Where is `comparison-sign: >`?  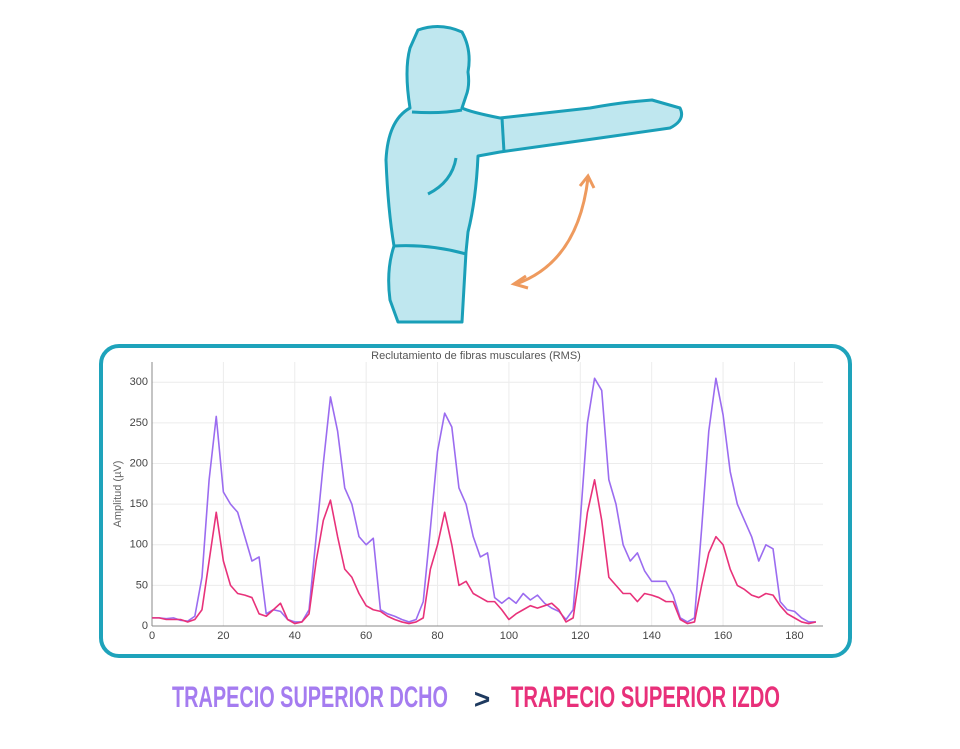 comparison-sign: > is located at coordinates (482, 698).